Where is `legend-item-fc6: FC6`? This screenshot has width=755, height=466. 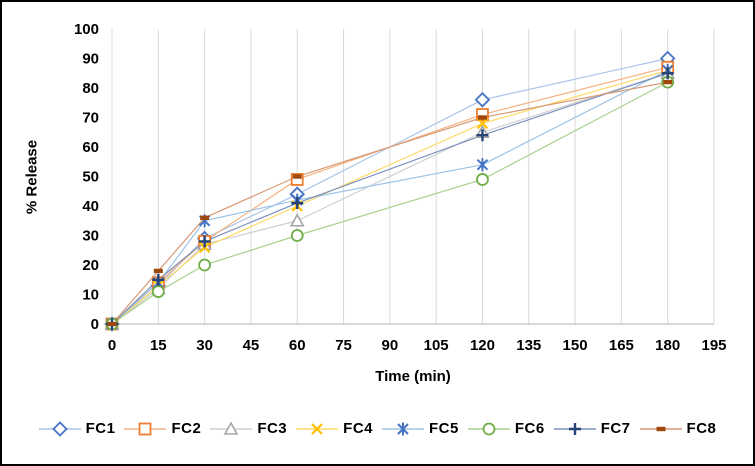 legend-item-fc6: FC6 is located at coordinates (506, 428).